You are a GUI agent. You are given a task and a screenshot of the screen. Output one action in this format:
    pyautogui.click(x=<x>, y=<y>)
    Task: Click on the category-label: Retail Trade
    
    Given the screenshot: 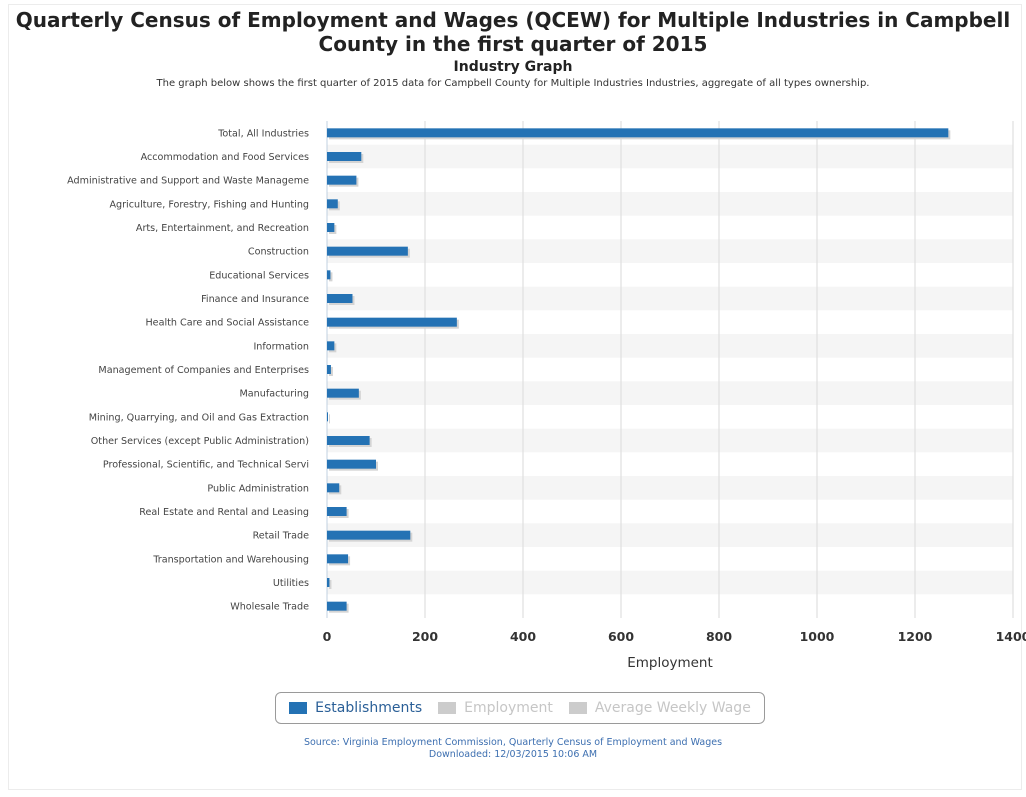 What is the action you would take?
    pyautogui.click(x=281, y=536)
    